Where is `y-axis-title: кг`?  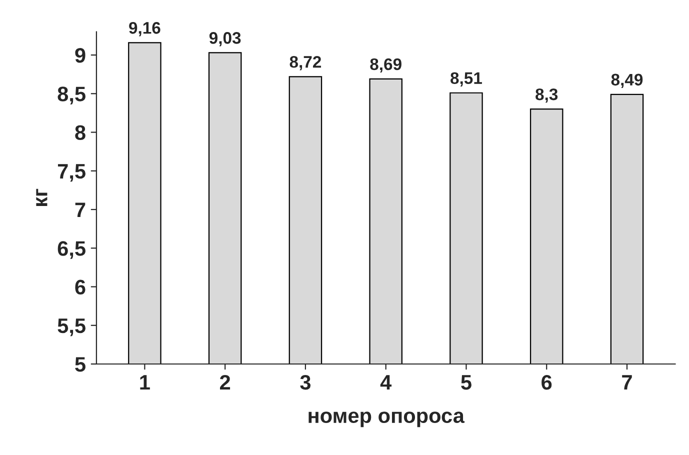
y-axis-title: кг is located at coordinates (42, 197).